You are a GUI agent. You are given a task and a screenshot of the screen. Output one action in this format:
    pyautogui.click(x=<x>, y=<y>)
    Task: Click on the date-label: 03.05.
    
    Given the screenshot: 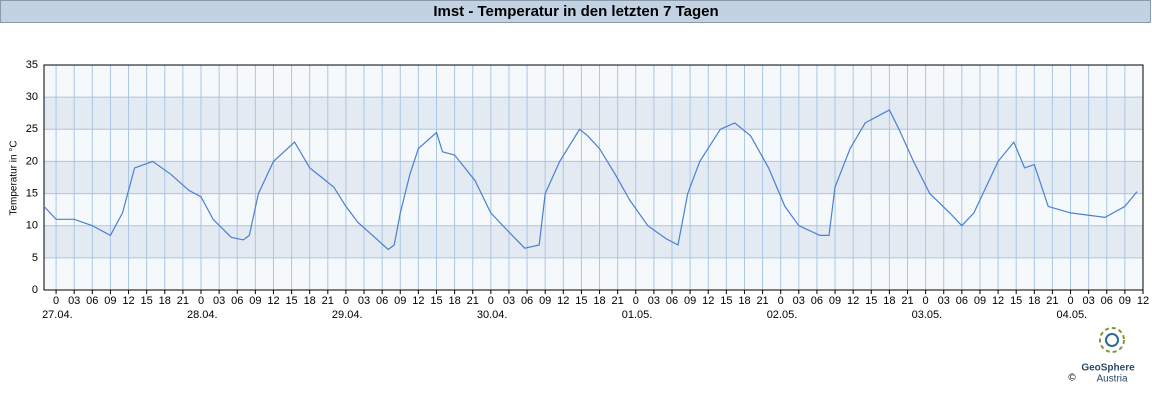 What is the action you would take?
    pyautogui.click(x=927, y=315)
    